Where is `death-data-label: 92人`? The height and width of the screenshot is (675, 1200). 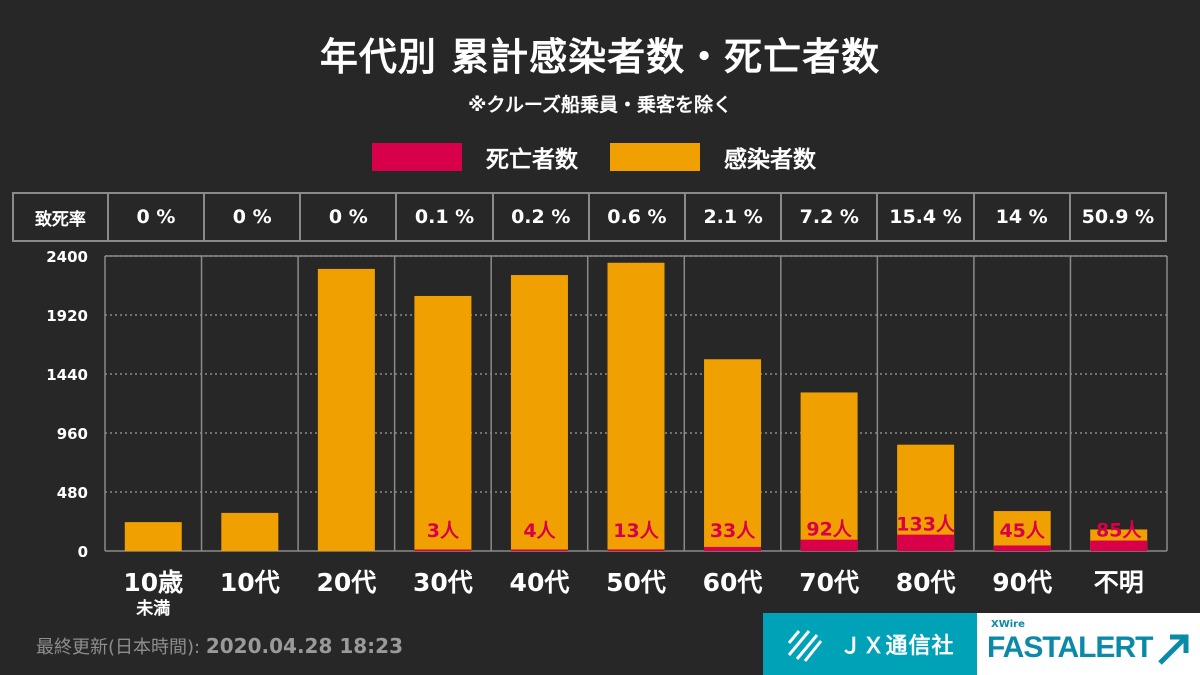
death-data-label: 92人 is located at coordinates (829, 530).